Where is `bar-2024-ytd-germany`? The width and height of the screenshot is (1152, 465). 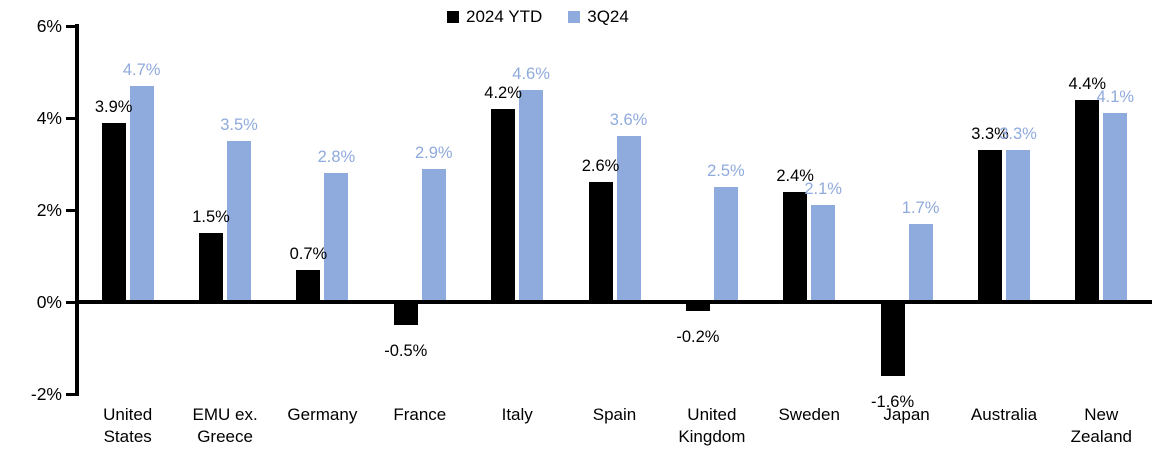 bar-2024-ytd-germany is located at coordinates (308, 286).